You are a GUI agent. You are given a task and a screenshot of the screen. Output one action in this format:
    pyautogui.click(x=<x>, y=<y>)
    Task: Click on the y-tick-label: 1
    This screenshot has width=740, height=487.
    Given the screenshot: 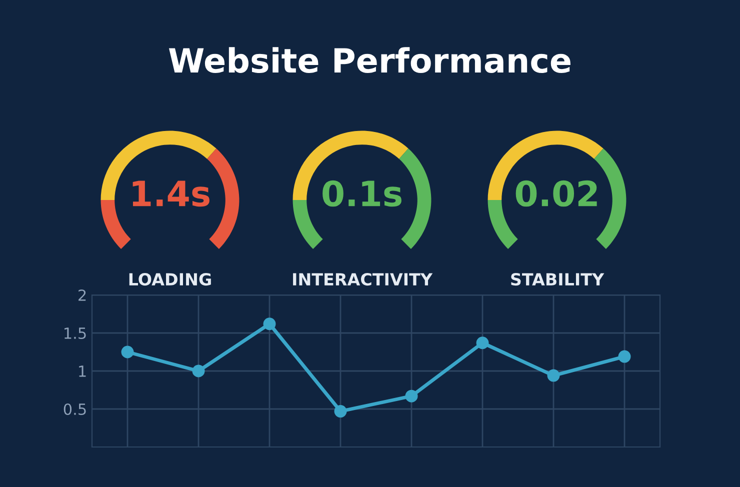 What is the action you would take?
    pyautogui.click(x=82, y=371)
    